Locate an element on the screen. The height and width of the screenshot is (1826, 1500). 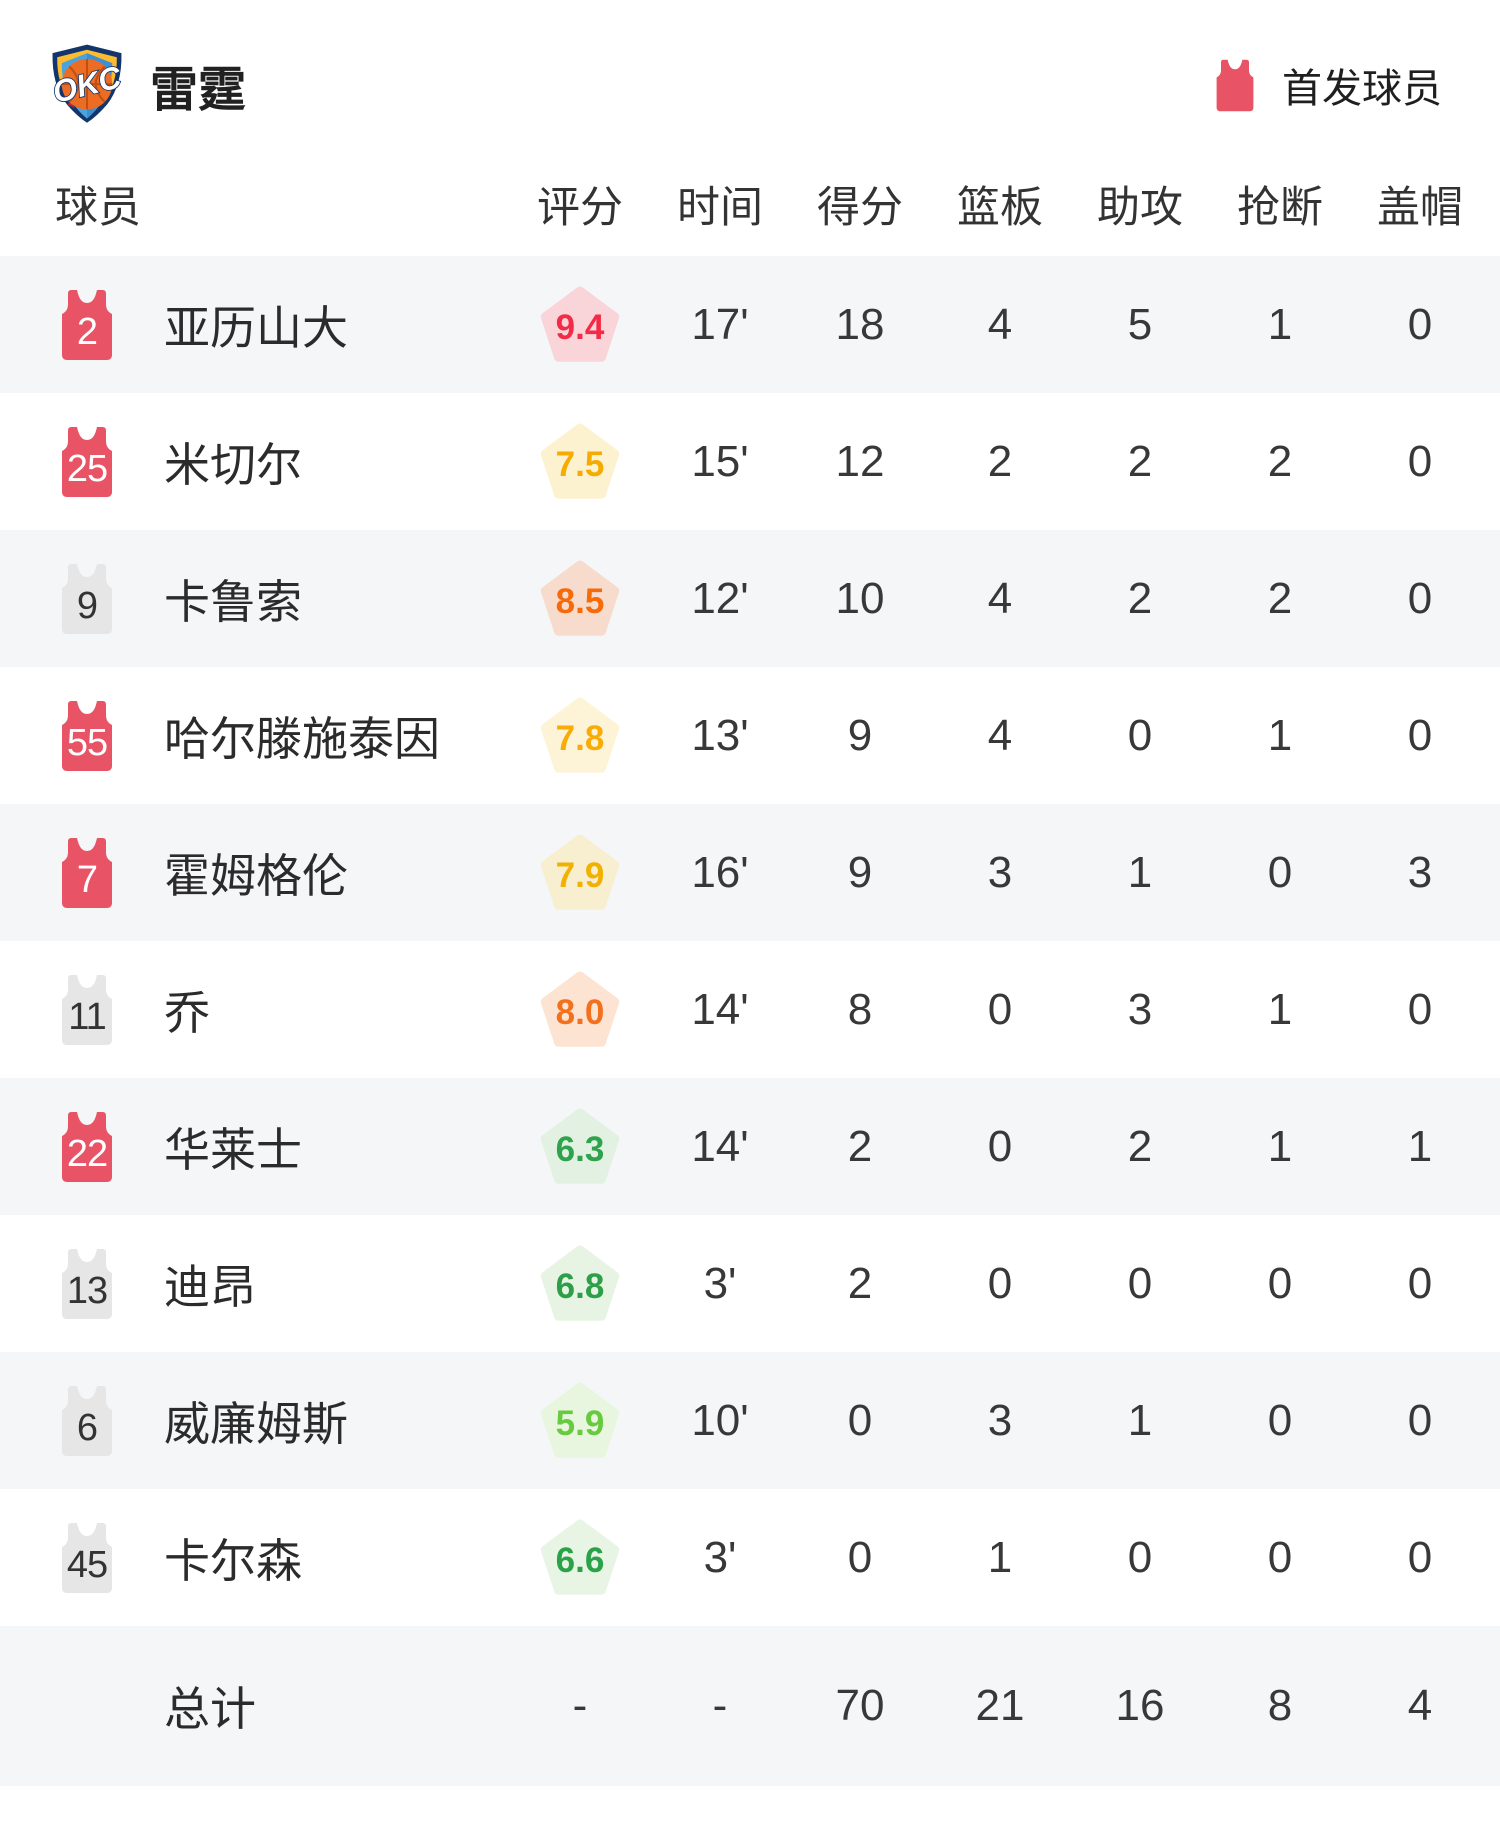
rating-cell: 7.9 is located at coordinates (580, 873).